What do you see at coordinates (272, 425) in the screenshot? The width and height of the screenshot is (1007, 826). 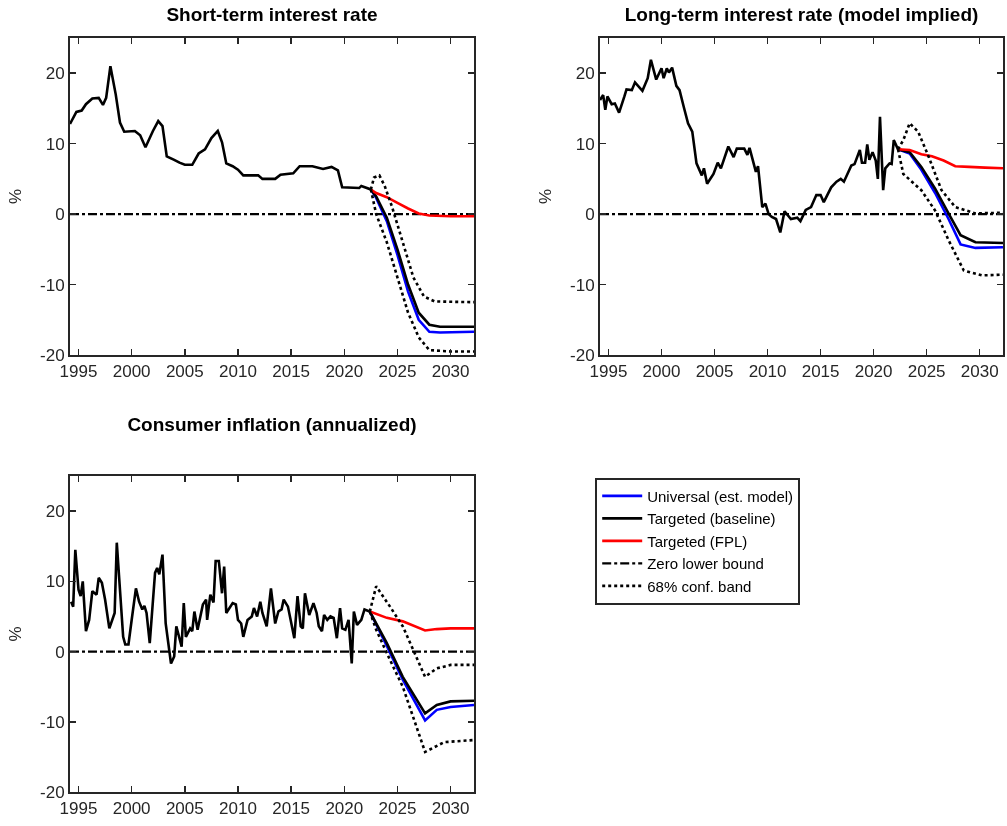 I see `chart-title: Consumer inflation (annualized)` at bounding box center [272, 425].